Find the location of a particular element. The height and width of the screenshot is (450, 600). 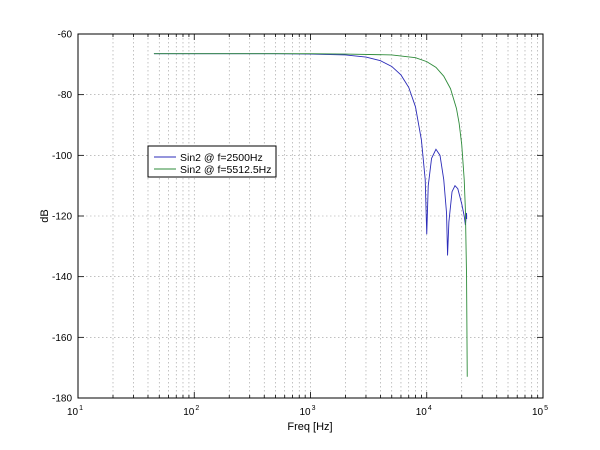

legend-label-series-2: Sin2 @ f=5512.5Hz is located at coordinates (226, 170).